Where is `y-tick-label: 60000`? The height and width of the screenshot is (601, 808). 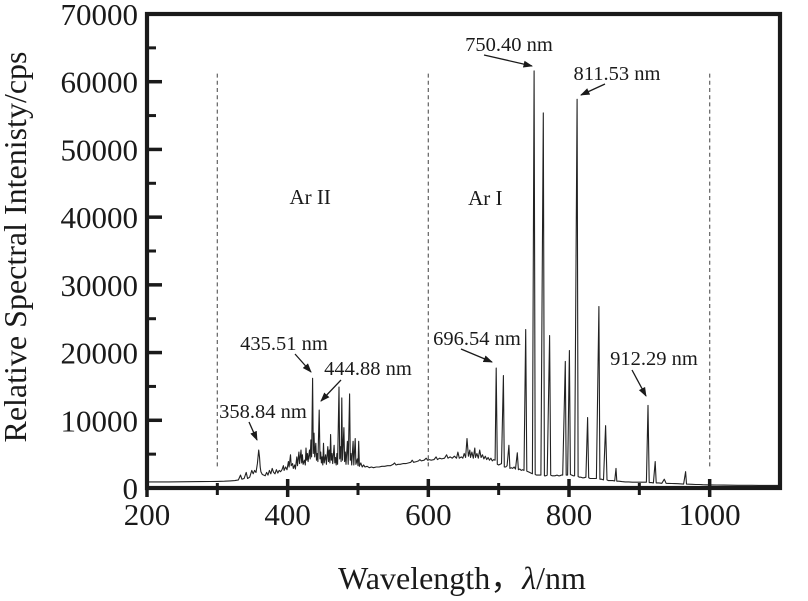 y-tick-label: 60000 is located at coordinates (100, 82).